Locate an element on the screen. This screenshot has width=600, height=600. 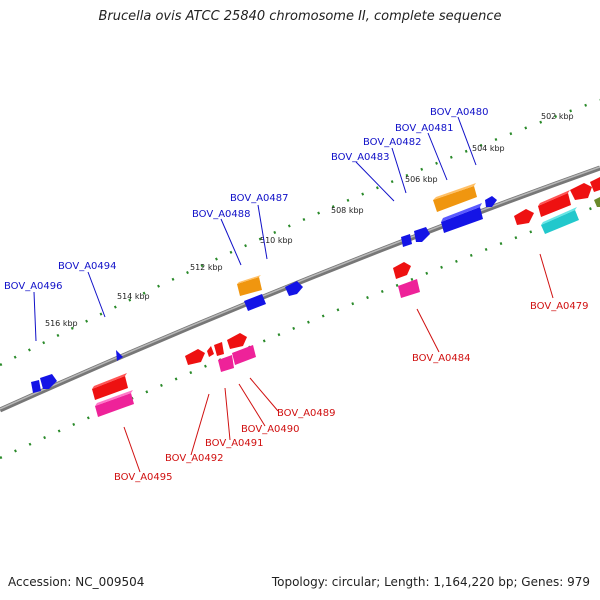
kbp-label: 510 kbp is located at coordinates (276, 240).